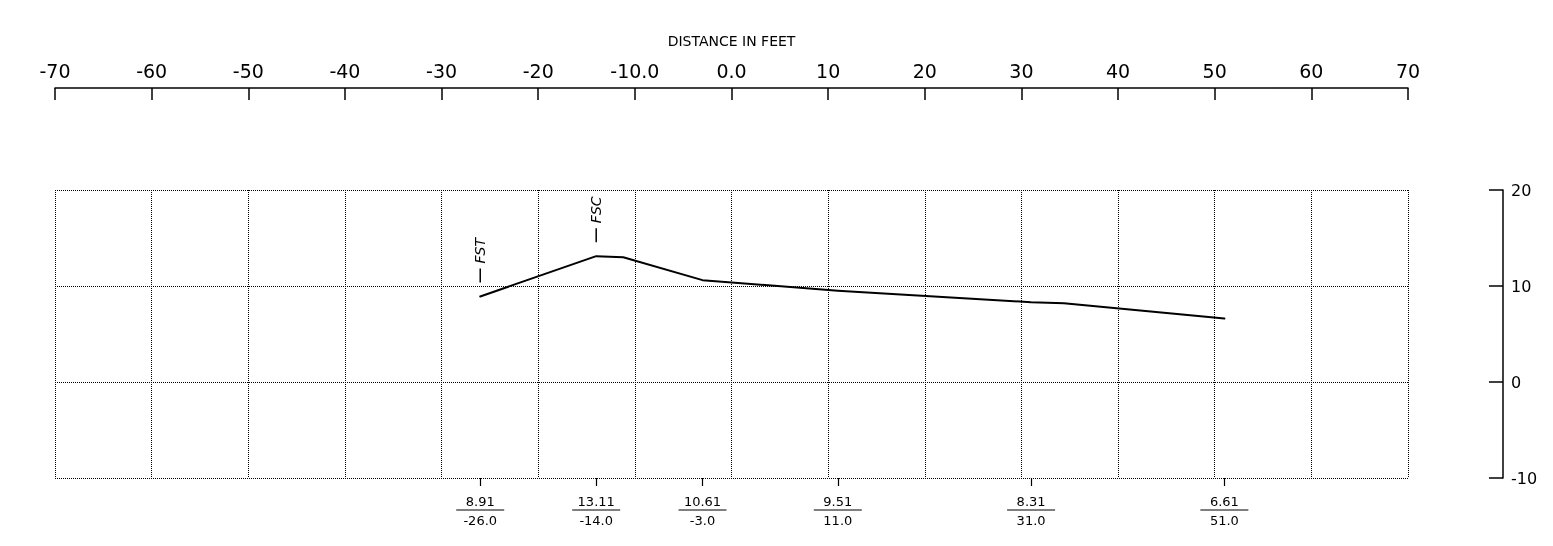 This screenshot has height=546, width=1553. What do you see at coordinates (345, 70) in the screenshot?
I see `x-tick-label: -40` at bounding box center [345, 70].